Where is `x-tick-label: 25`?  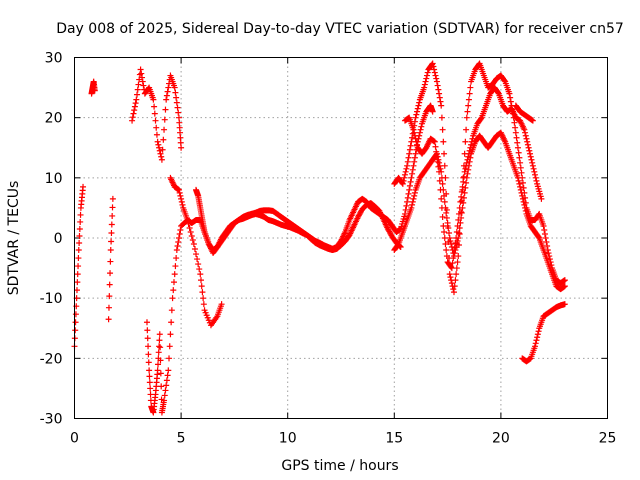
x-tick-label: 25 is located at coordinates (608, 439).